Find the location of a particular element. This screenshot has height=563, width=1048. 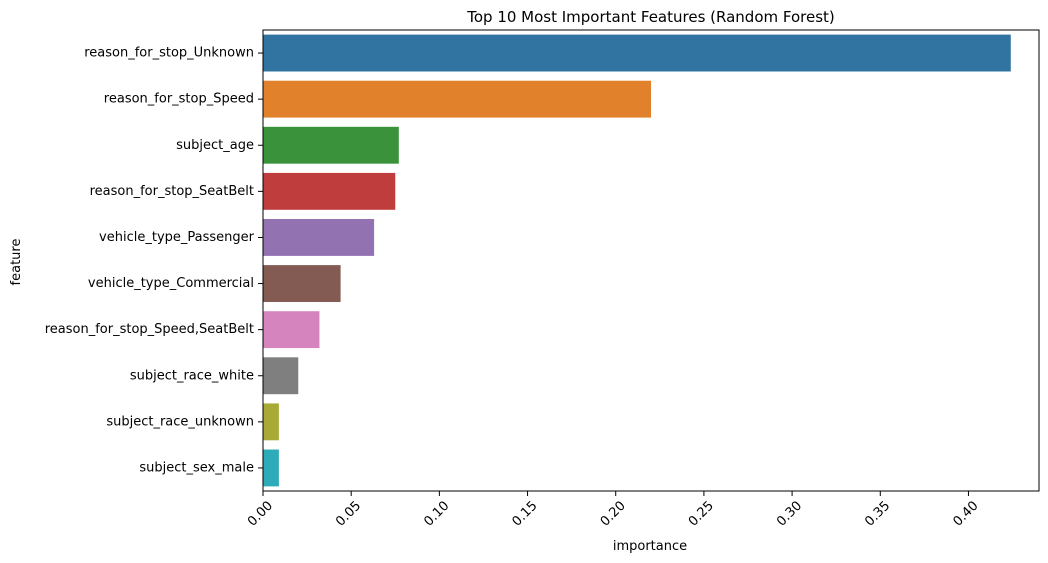

y-tick-label-0: reason_for_stop_Unknown is located at coordinates (169, 53).